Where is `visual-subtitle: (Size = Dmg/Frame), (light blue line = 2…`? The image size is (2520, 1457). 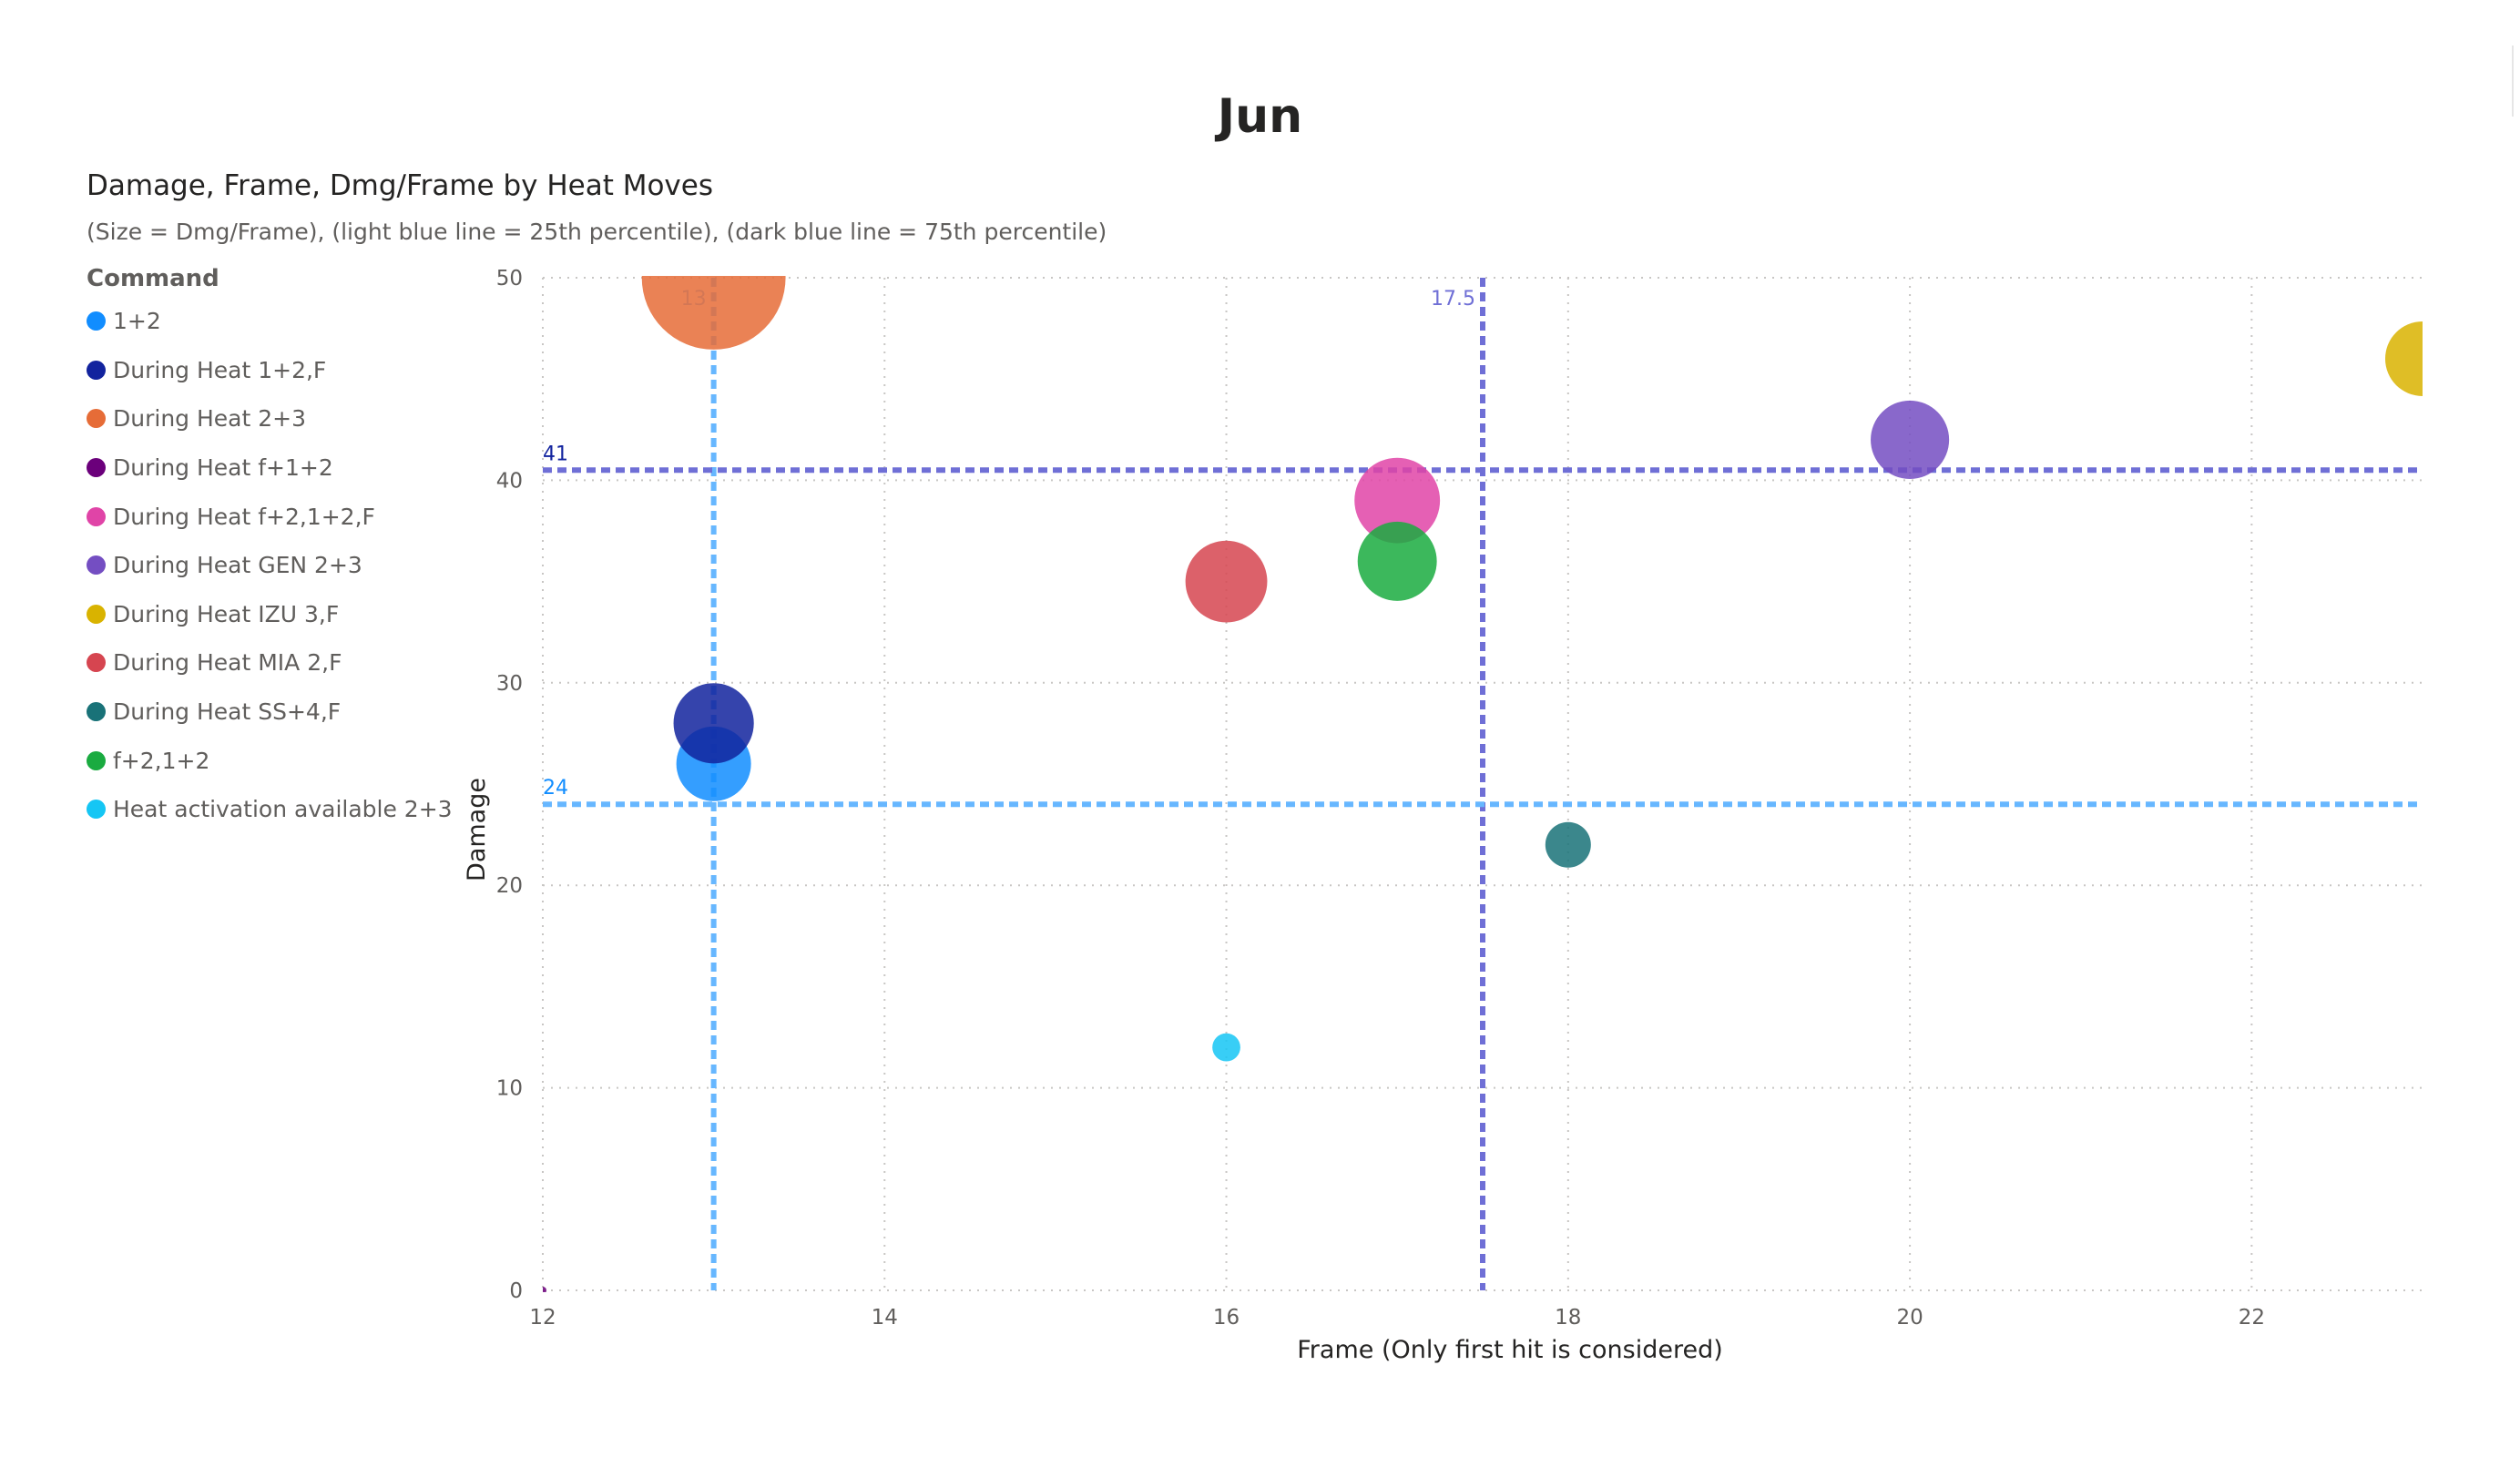 visual-subtitle: (Size = Dmg/Frame), (light blue line = 2… is located at coordinates (597, 232).